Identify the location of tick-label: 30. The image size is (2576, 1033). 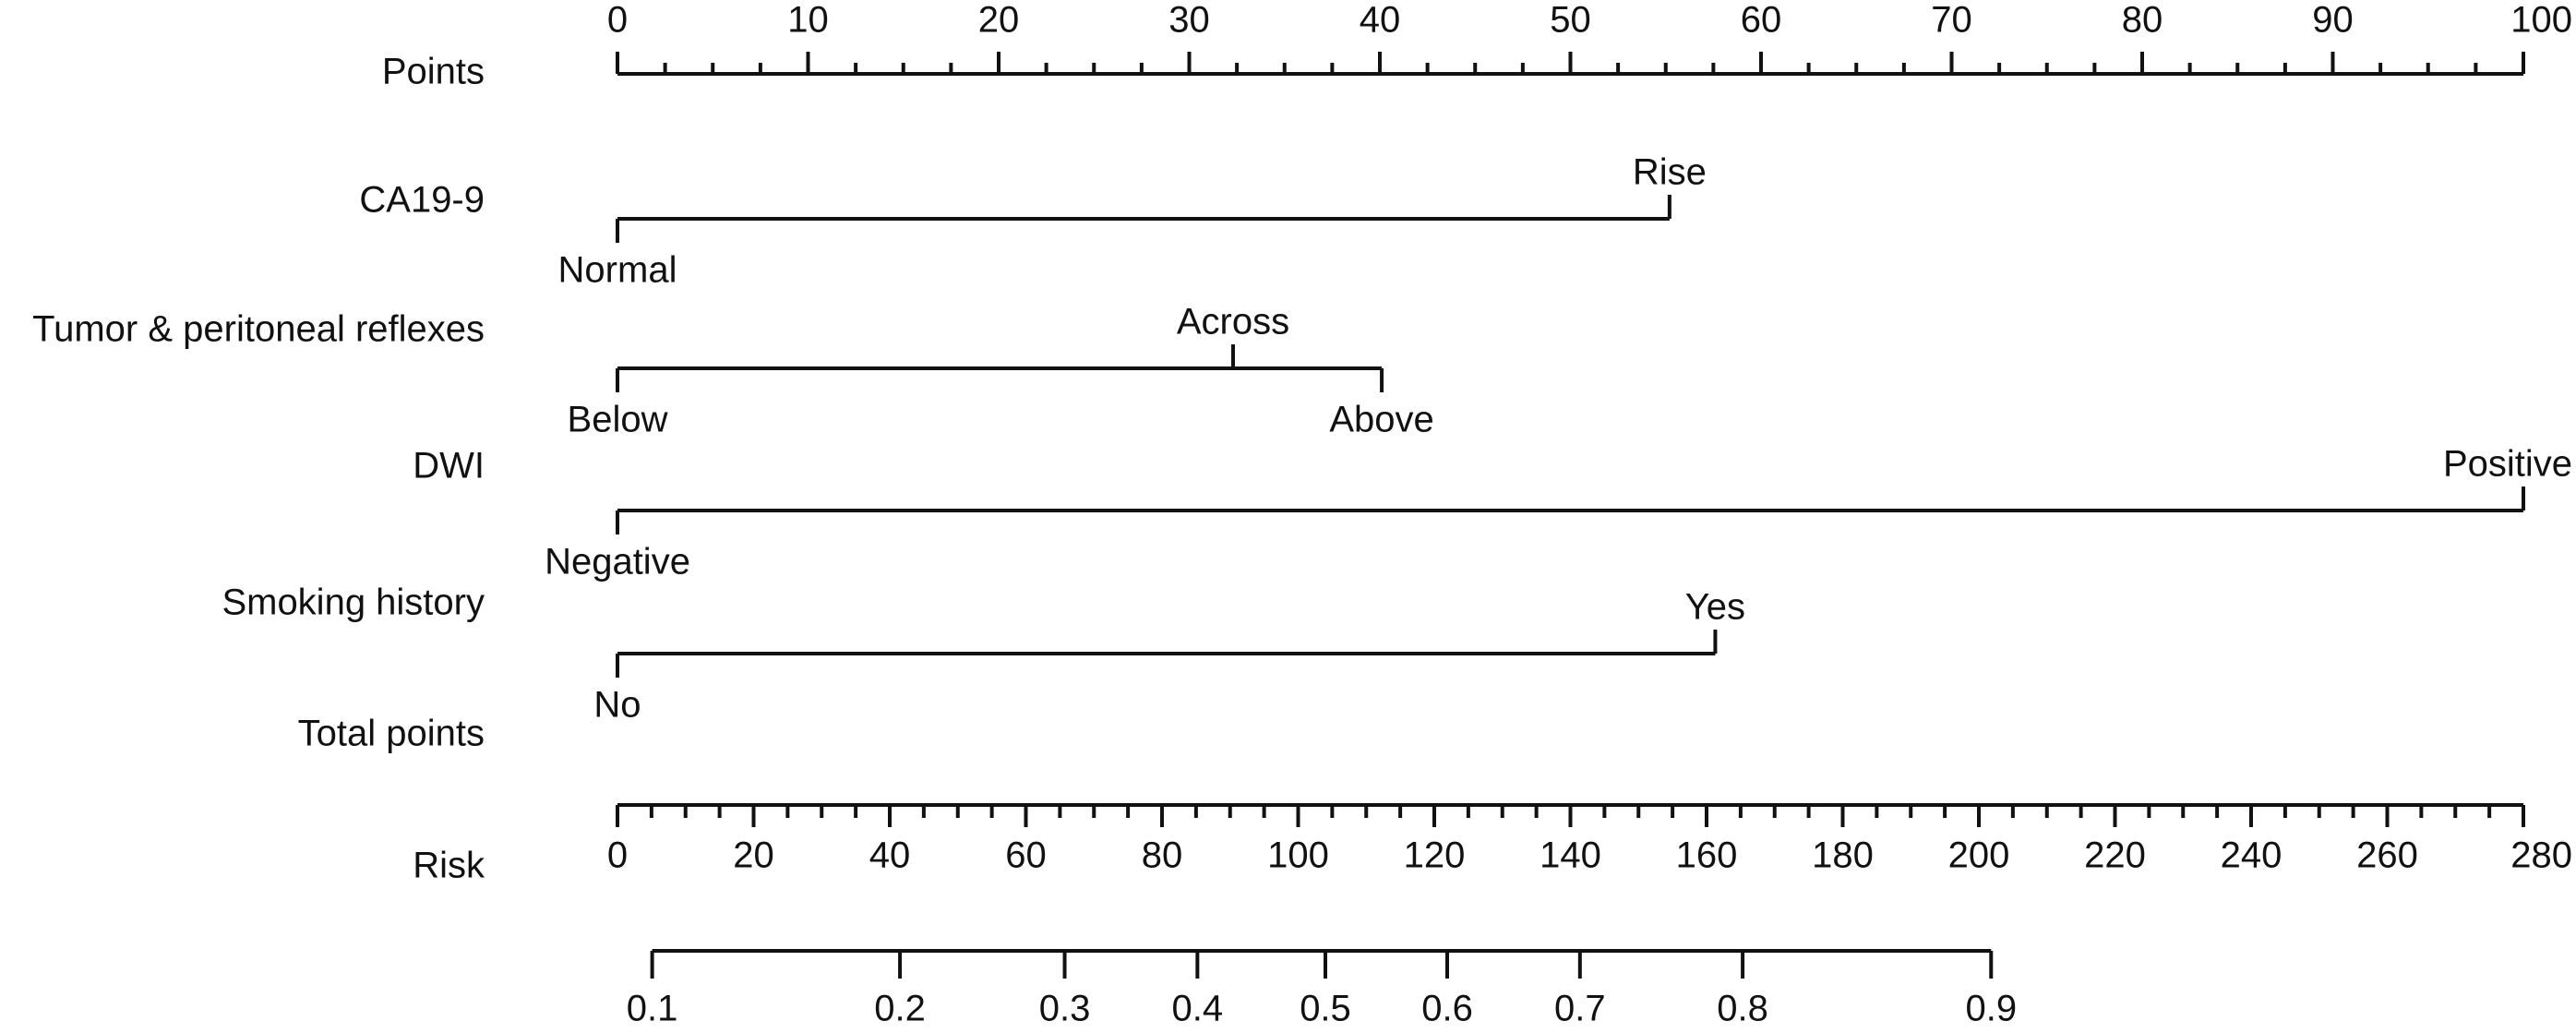
(1189, 20).